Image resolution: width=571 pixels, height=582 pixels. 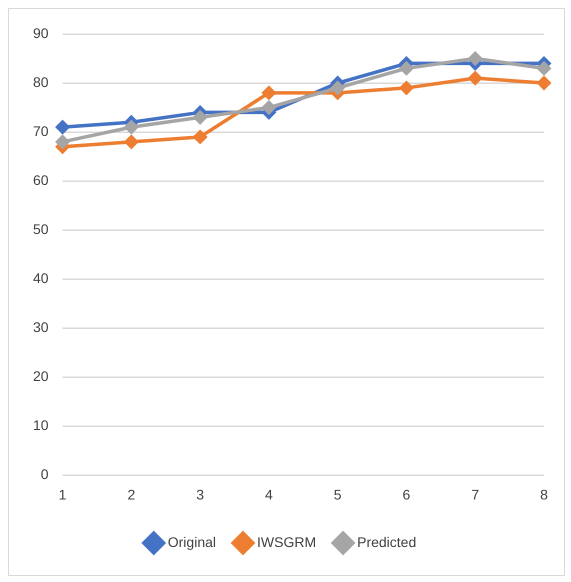 I want to click on x-tick-label: 2, so click(x=131, y=494).